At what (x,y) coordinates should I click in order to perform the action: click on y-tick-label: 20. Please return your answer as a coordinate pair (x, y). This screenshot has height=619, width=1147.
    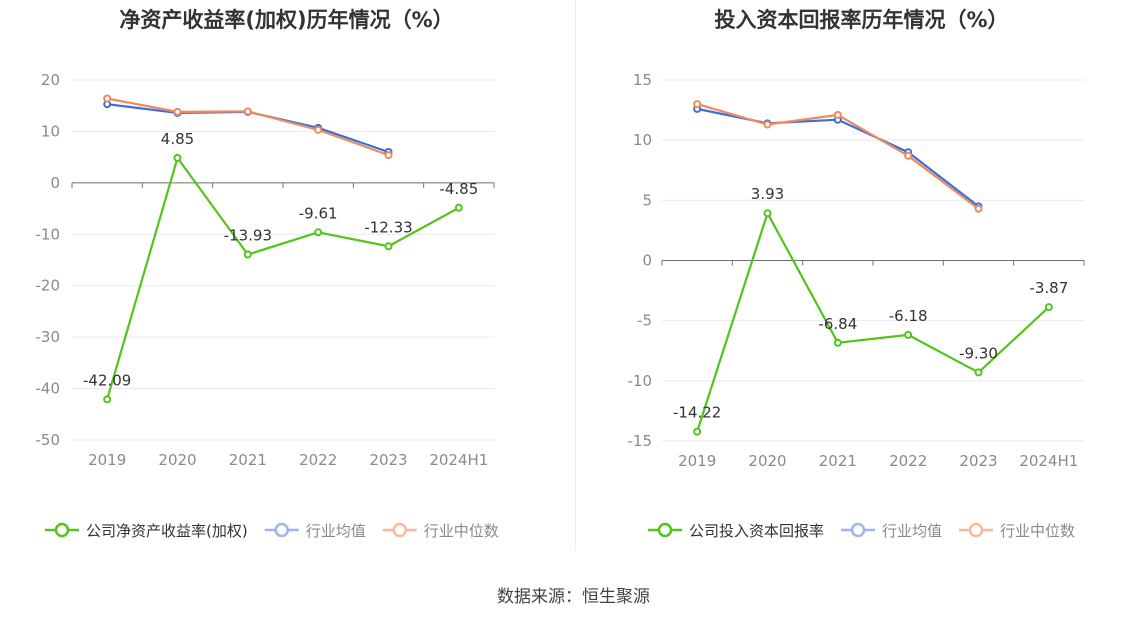
    Looking at the image, I should click on (50, 80).